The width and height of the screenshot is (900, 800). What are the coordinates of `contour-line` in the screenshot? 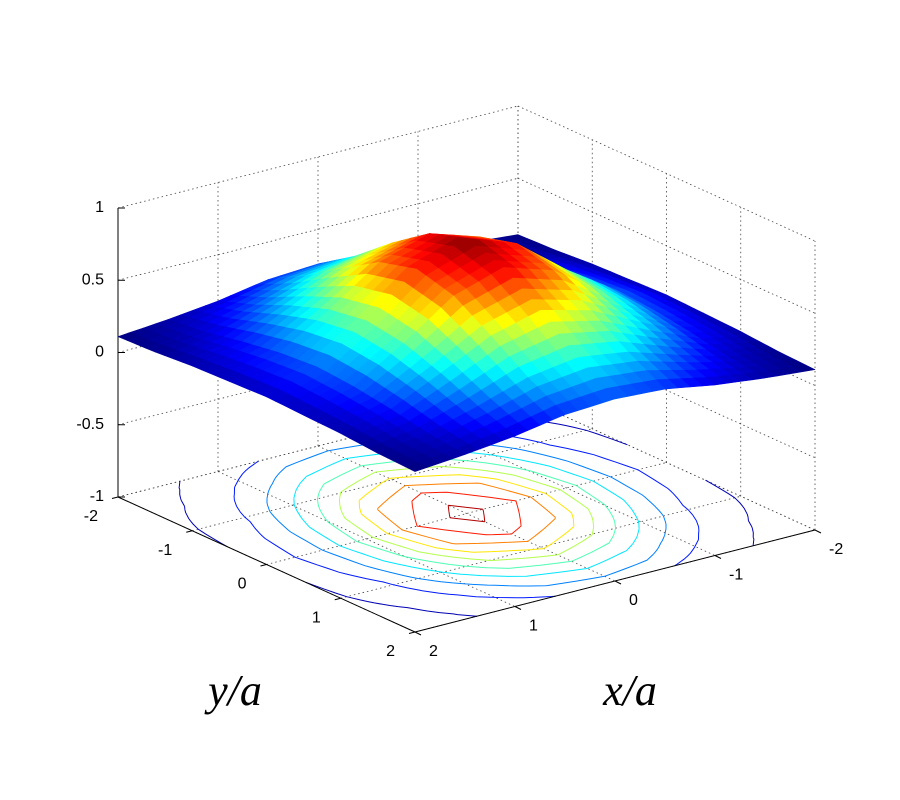 It's located at (466, 513).